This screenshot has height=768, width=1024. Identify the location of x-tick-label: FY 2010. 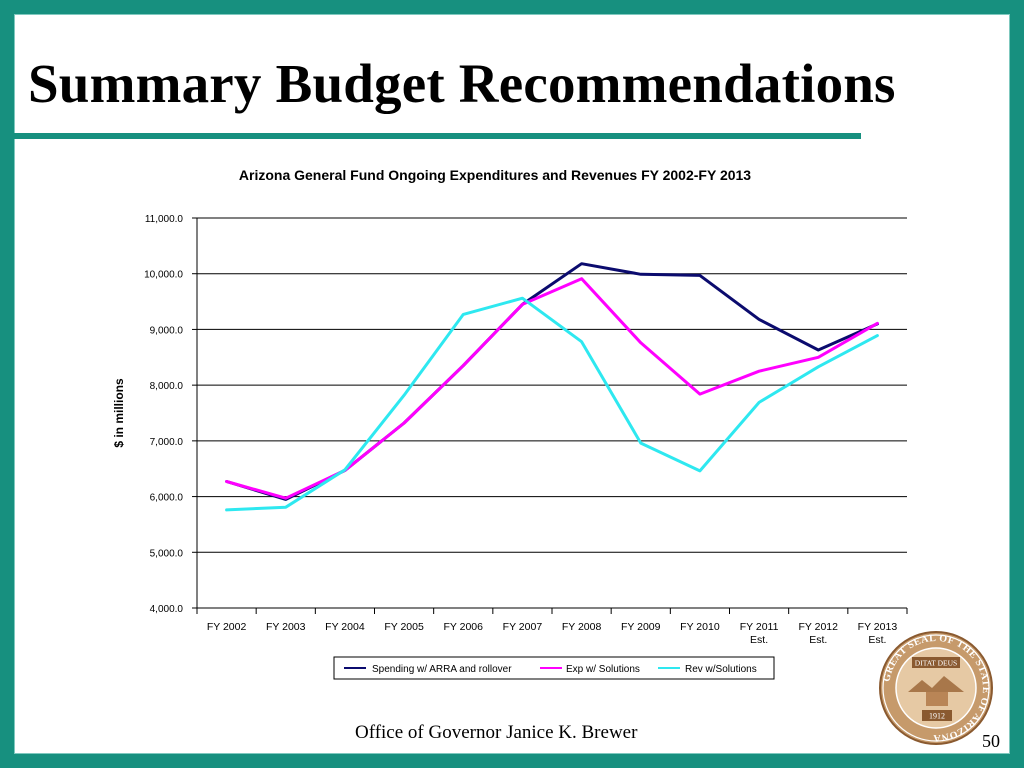
(700, 627).